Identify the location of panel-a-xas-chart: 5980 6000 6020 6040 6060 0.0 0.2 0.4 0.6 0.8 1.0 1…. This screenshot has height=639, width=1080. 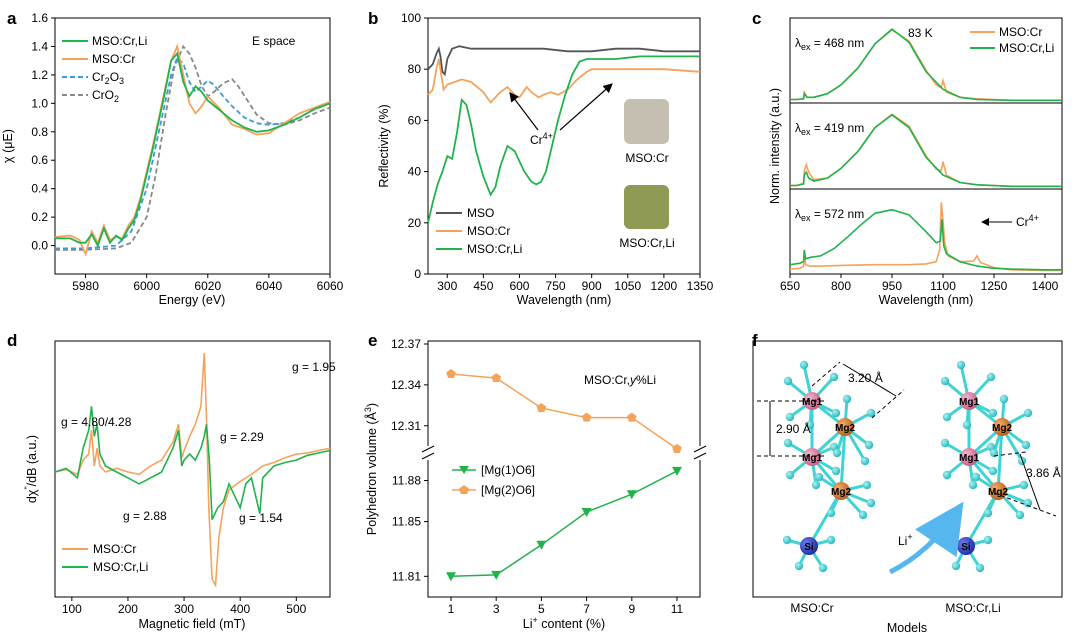
(172, 159).